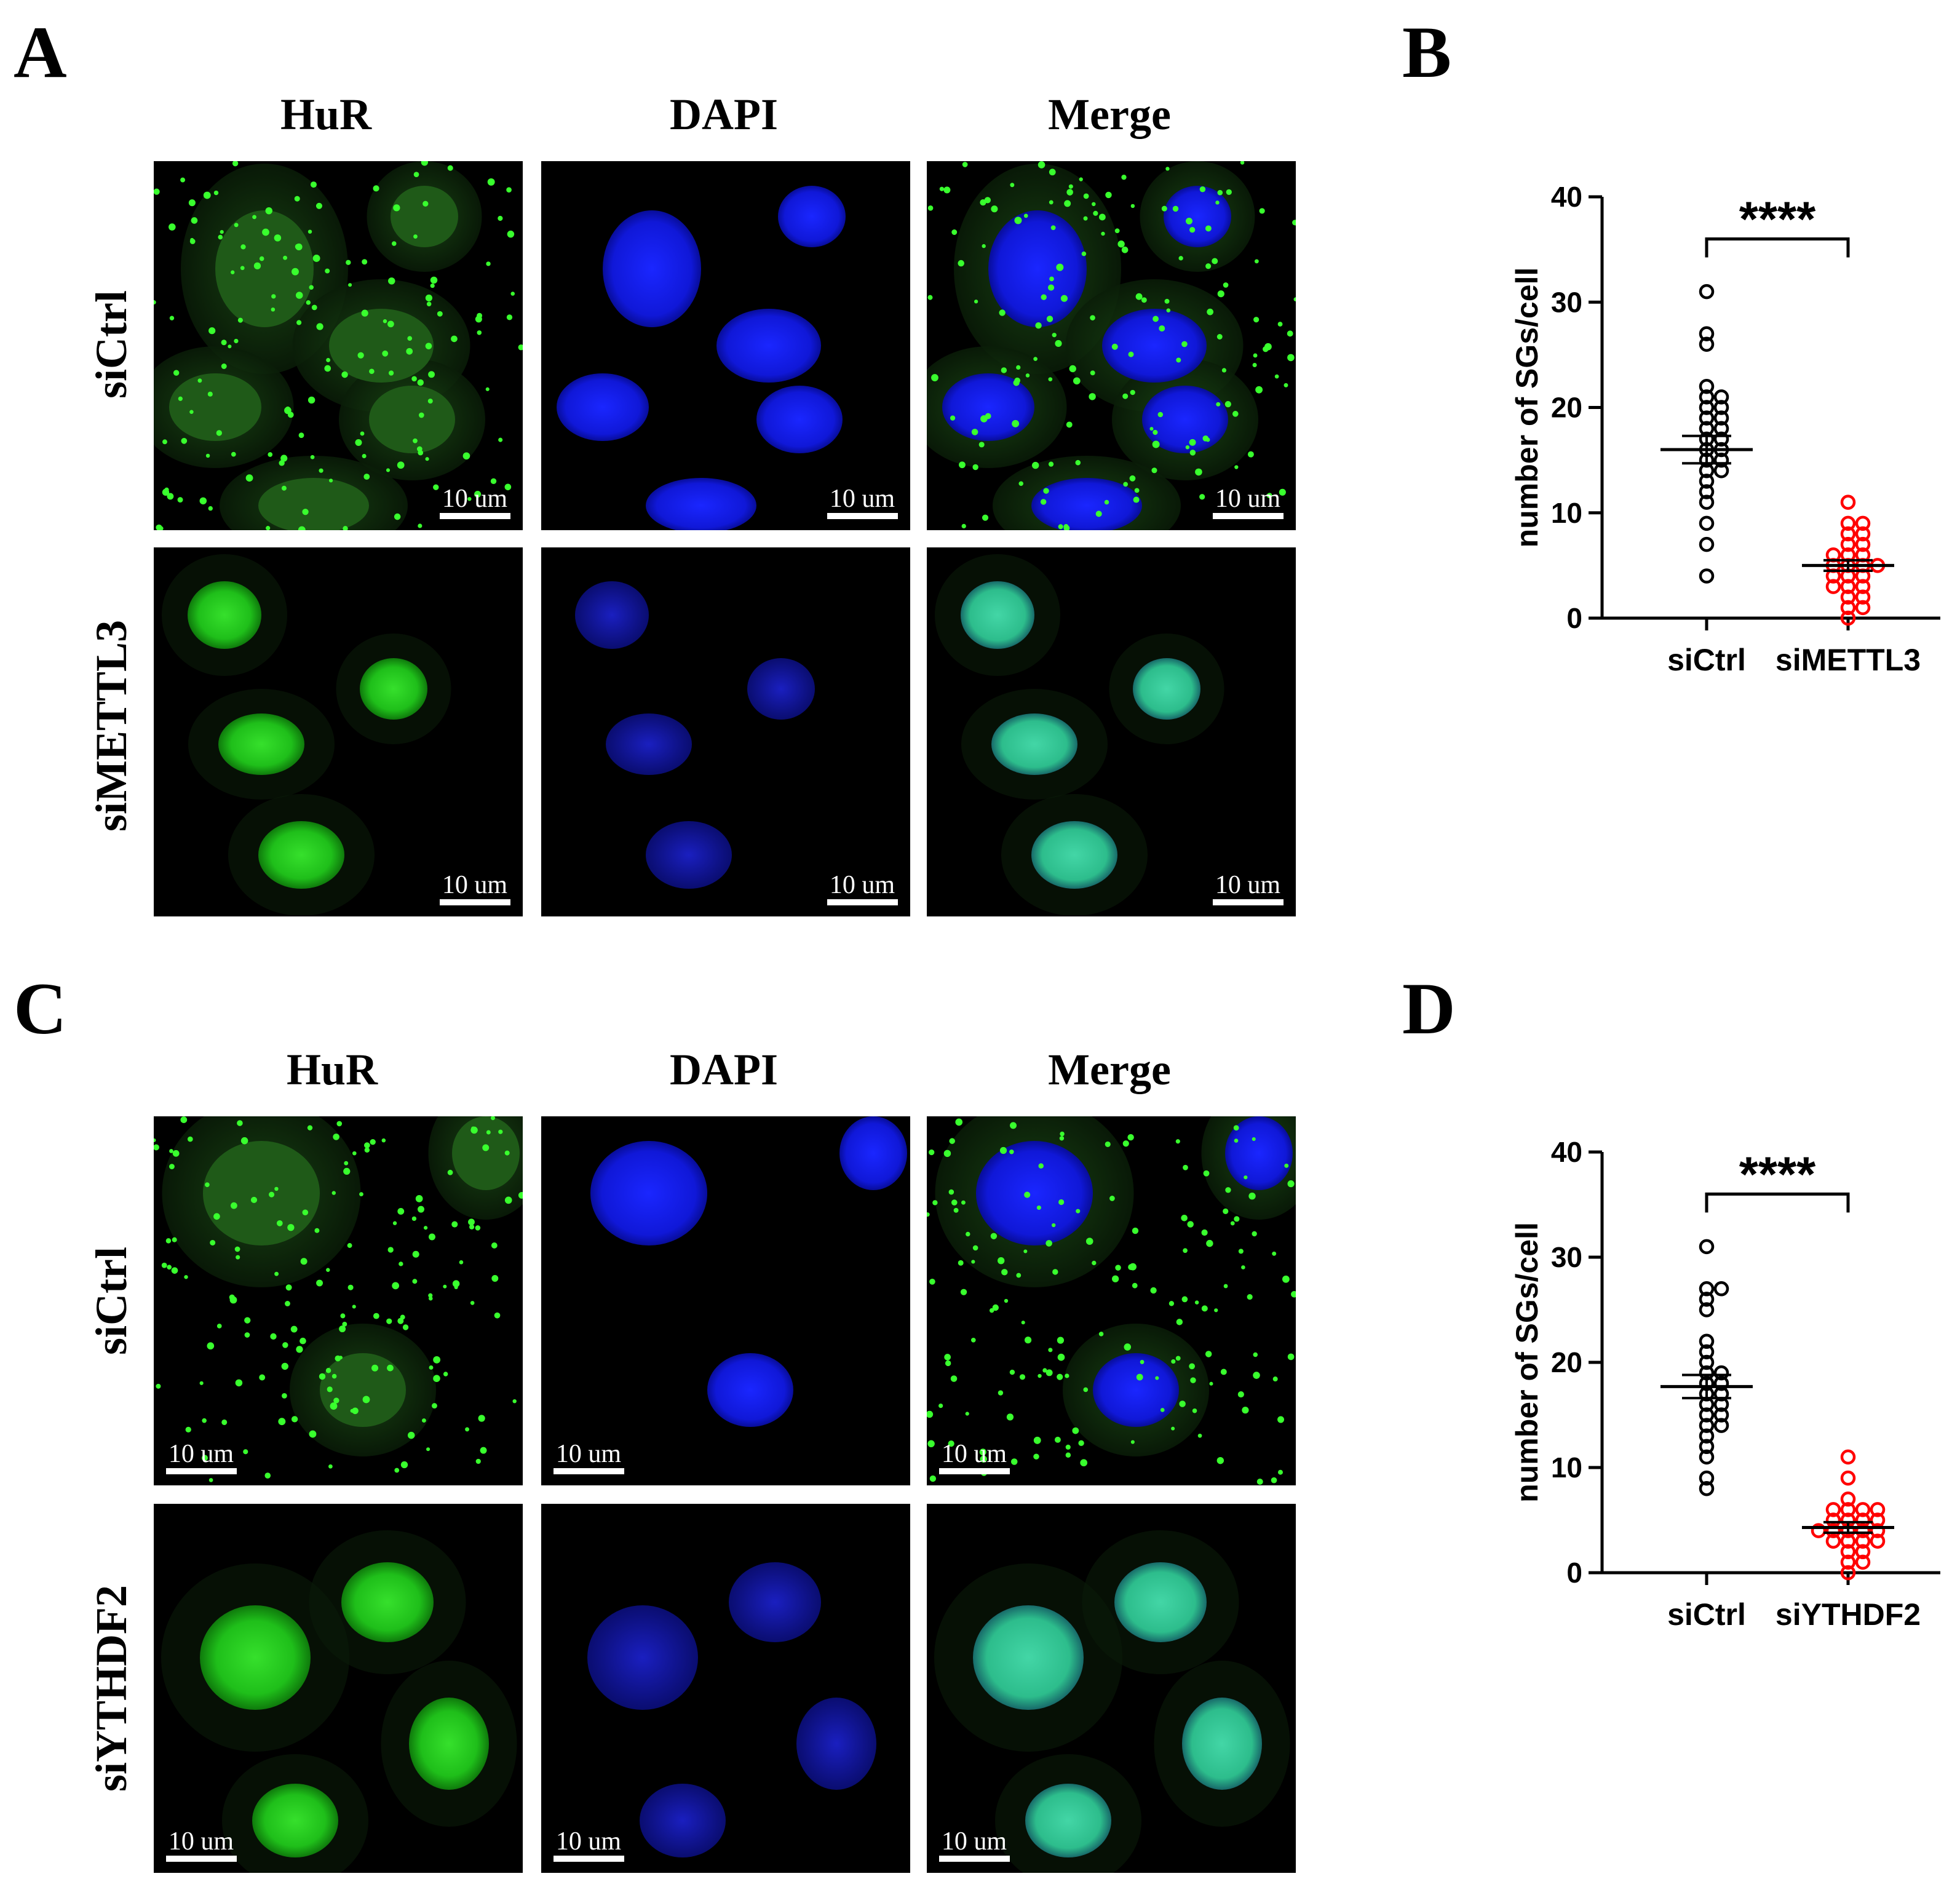  I want to click on micrograph-C_ctrl-merge: 10 um, so click(1111, 1300).